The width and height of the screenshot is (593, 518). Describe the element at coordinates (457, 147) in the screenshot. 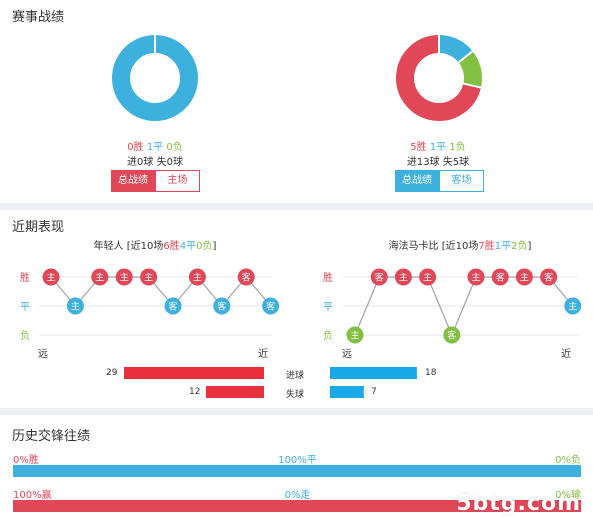

I see `right-loss-count: 1负` at that location.